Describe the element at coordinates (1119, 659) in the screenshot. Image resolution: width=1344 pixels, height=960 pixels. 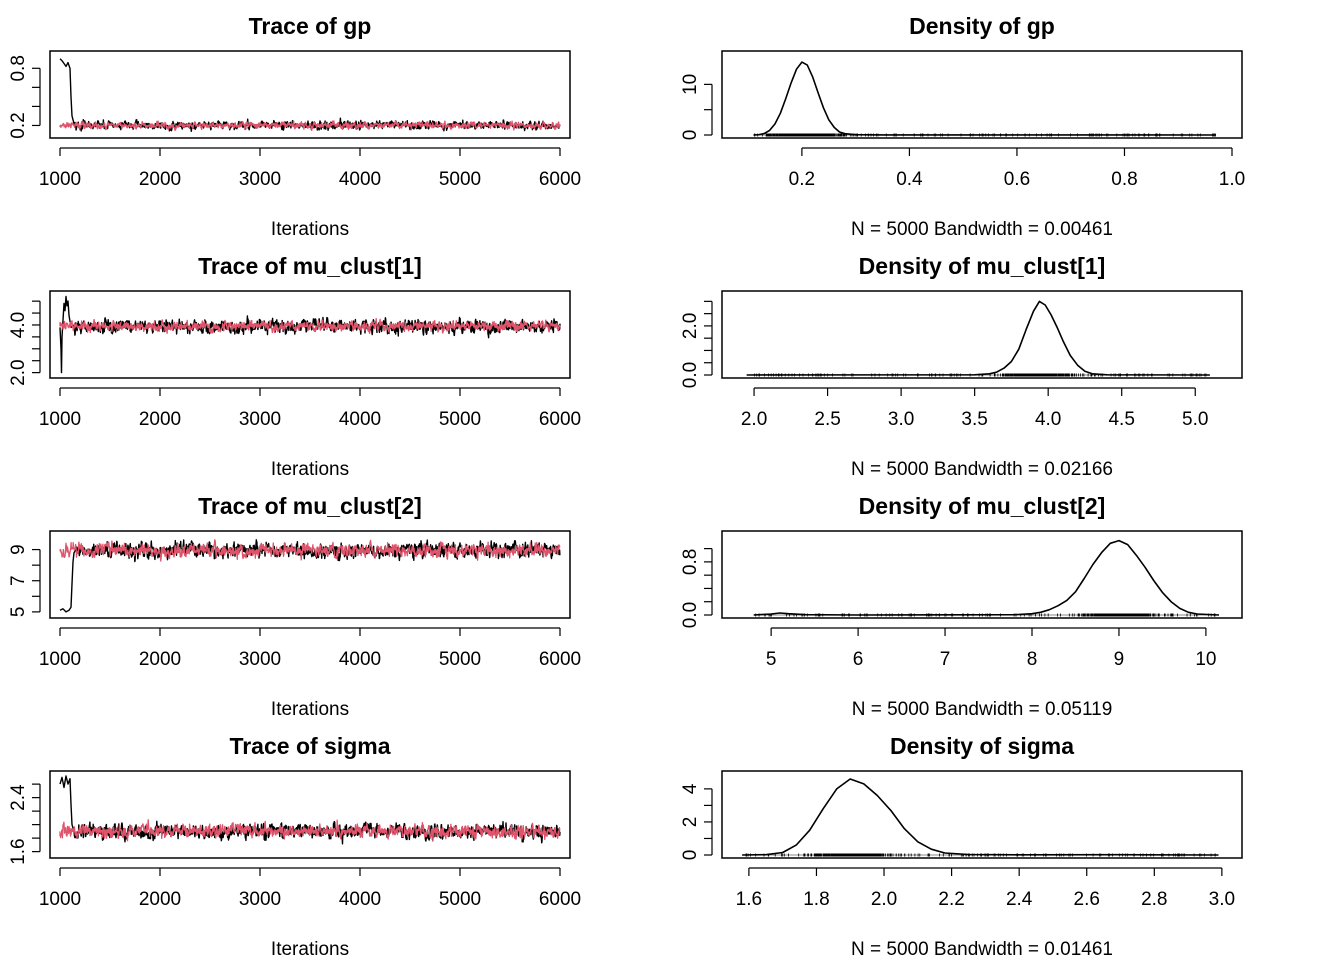
I see `x-tick-label: 9` at that location.